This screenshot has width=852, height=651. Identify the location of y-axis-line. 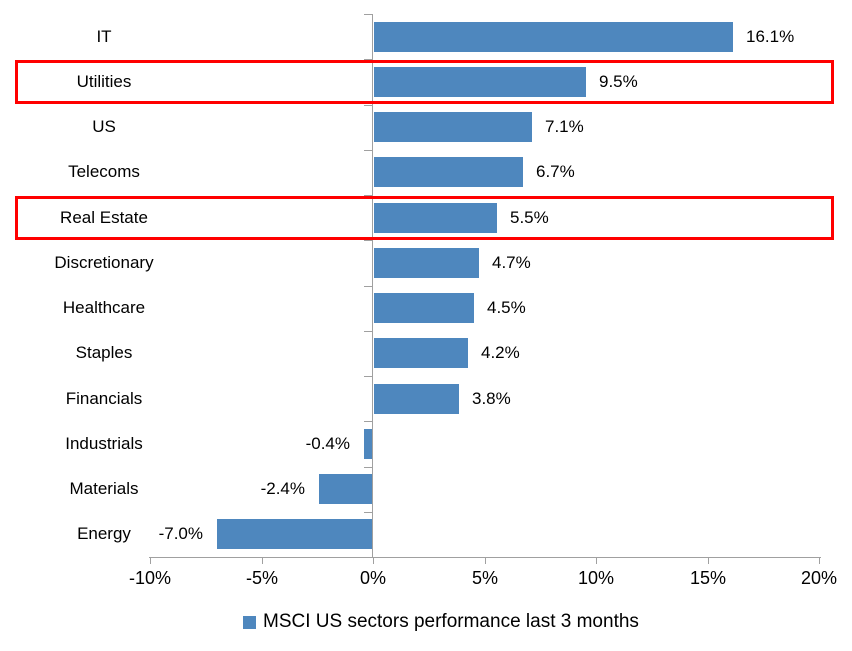
(372, 285).